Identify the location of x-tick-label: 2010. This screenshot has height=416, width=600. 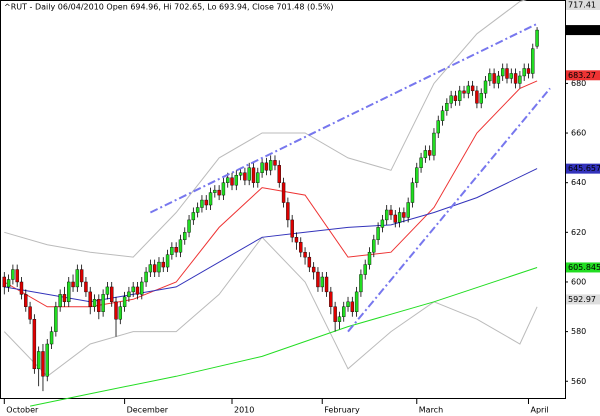
(244, 410).